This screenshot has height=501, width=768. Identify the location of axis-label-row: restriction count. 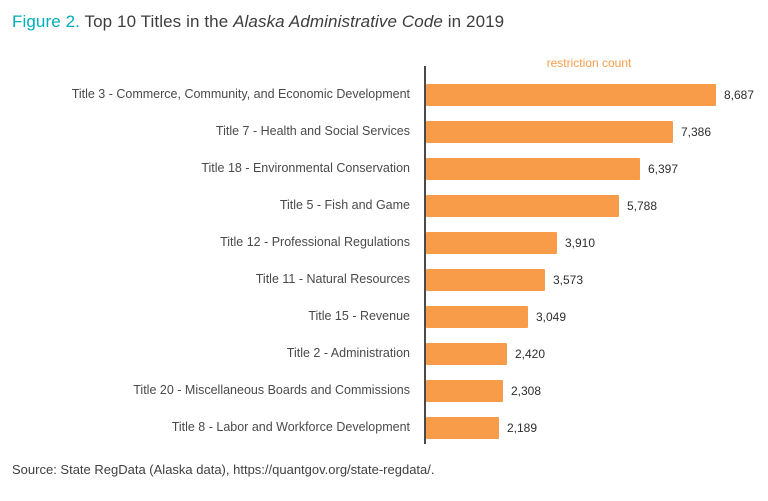
(382, 63).